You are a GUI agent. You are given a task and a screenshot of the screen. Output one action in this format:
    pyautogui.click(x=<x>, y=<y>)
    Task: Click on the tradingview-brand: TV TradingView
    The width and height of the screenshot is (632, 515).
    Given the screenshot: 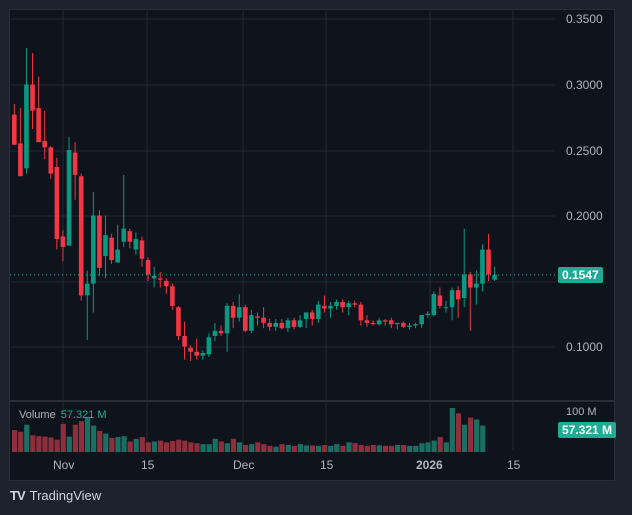 What is the action you would take?
    pyautogui.click(x=55, y=495)
    